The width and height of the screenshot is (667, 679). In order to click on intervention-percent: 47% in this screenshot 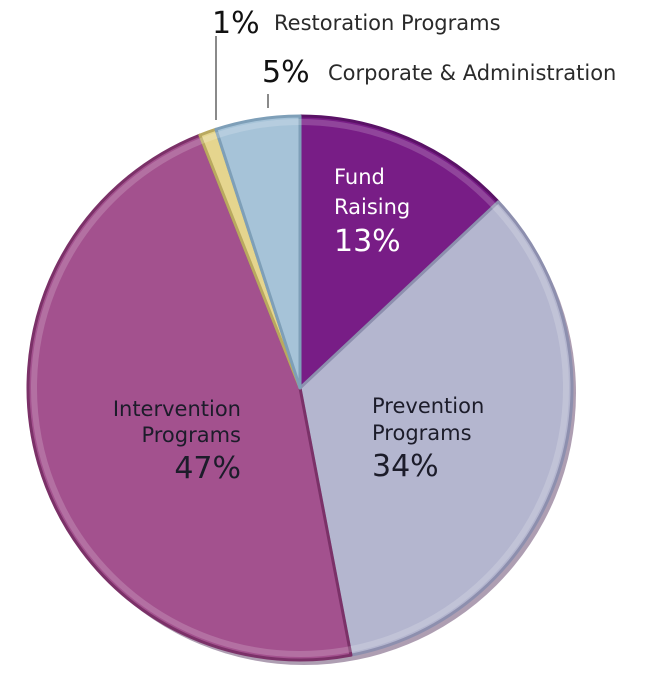, I will do `click(207, 468)`.